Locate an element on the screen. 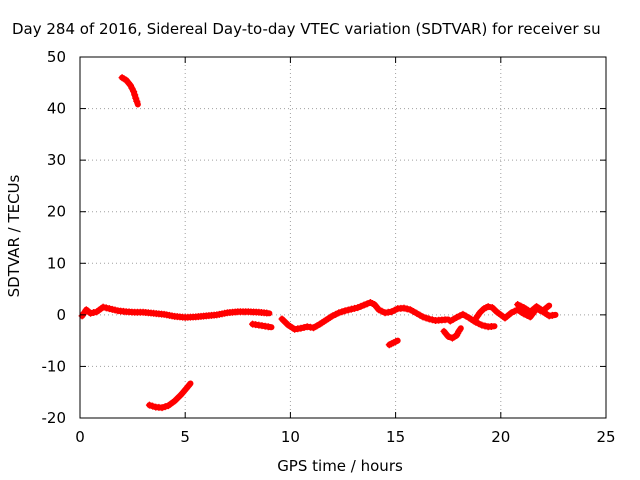 The height and width of the screenshot is (480, 640). y-tick-label: 50 is located at coordinates (56, 57).